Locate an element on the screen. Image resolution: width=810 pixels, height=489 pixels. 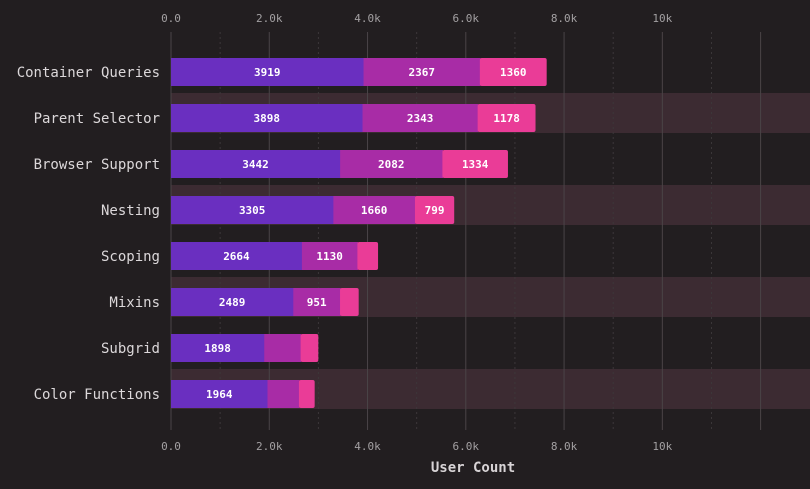
data-label: 1334 is located at coordinates (475, 164).